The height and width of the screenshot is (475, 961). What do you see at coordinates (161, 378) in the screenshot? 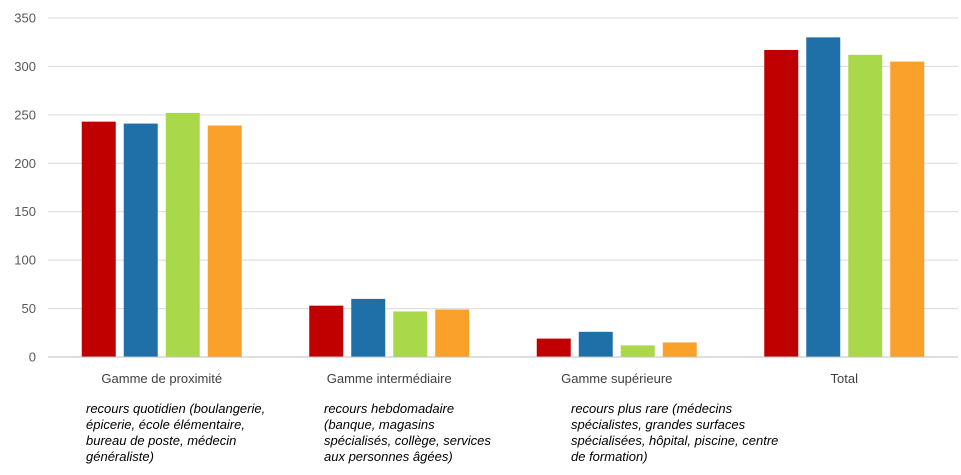
I see `category-label: Gamme de proximité` at bounding box center [161, 378].